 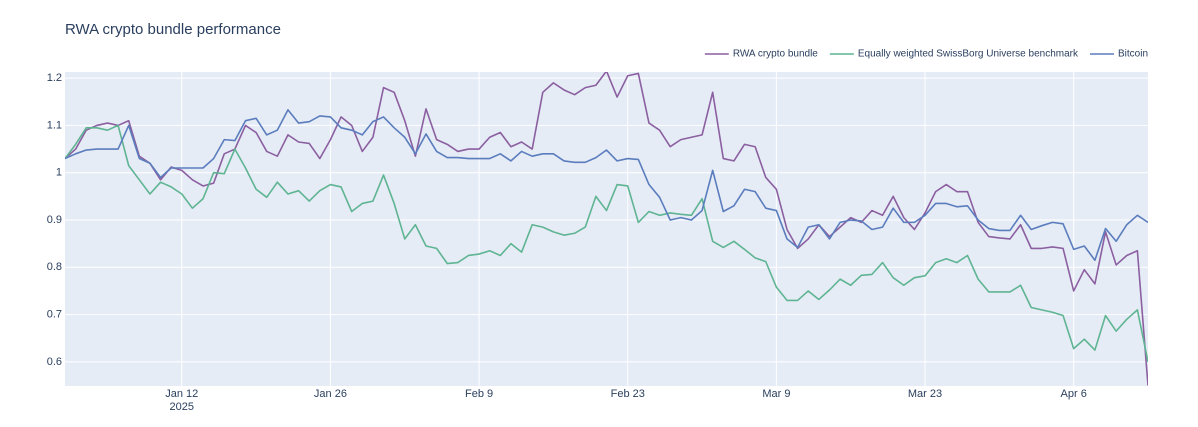 What do you see at coordinates (54, 125) in the screenshot?
I see `y-tick-label: 1.1` at bounding box center [54, 125].